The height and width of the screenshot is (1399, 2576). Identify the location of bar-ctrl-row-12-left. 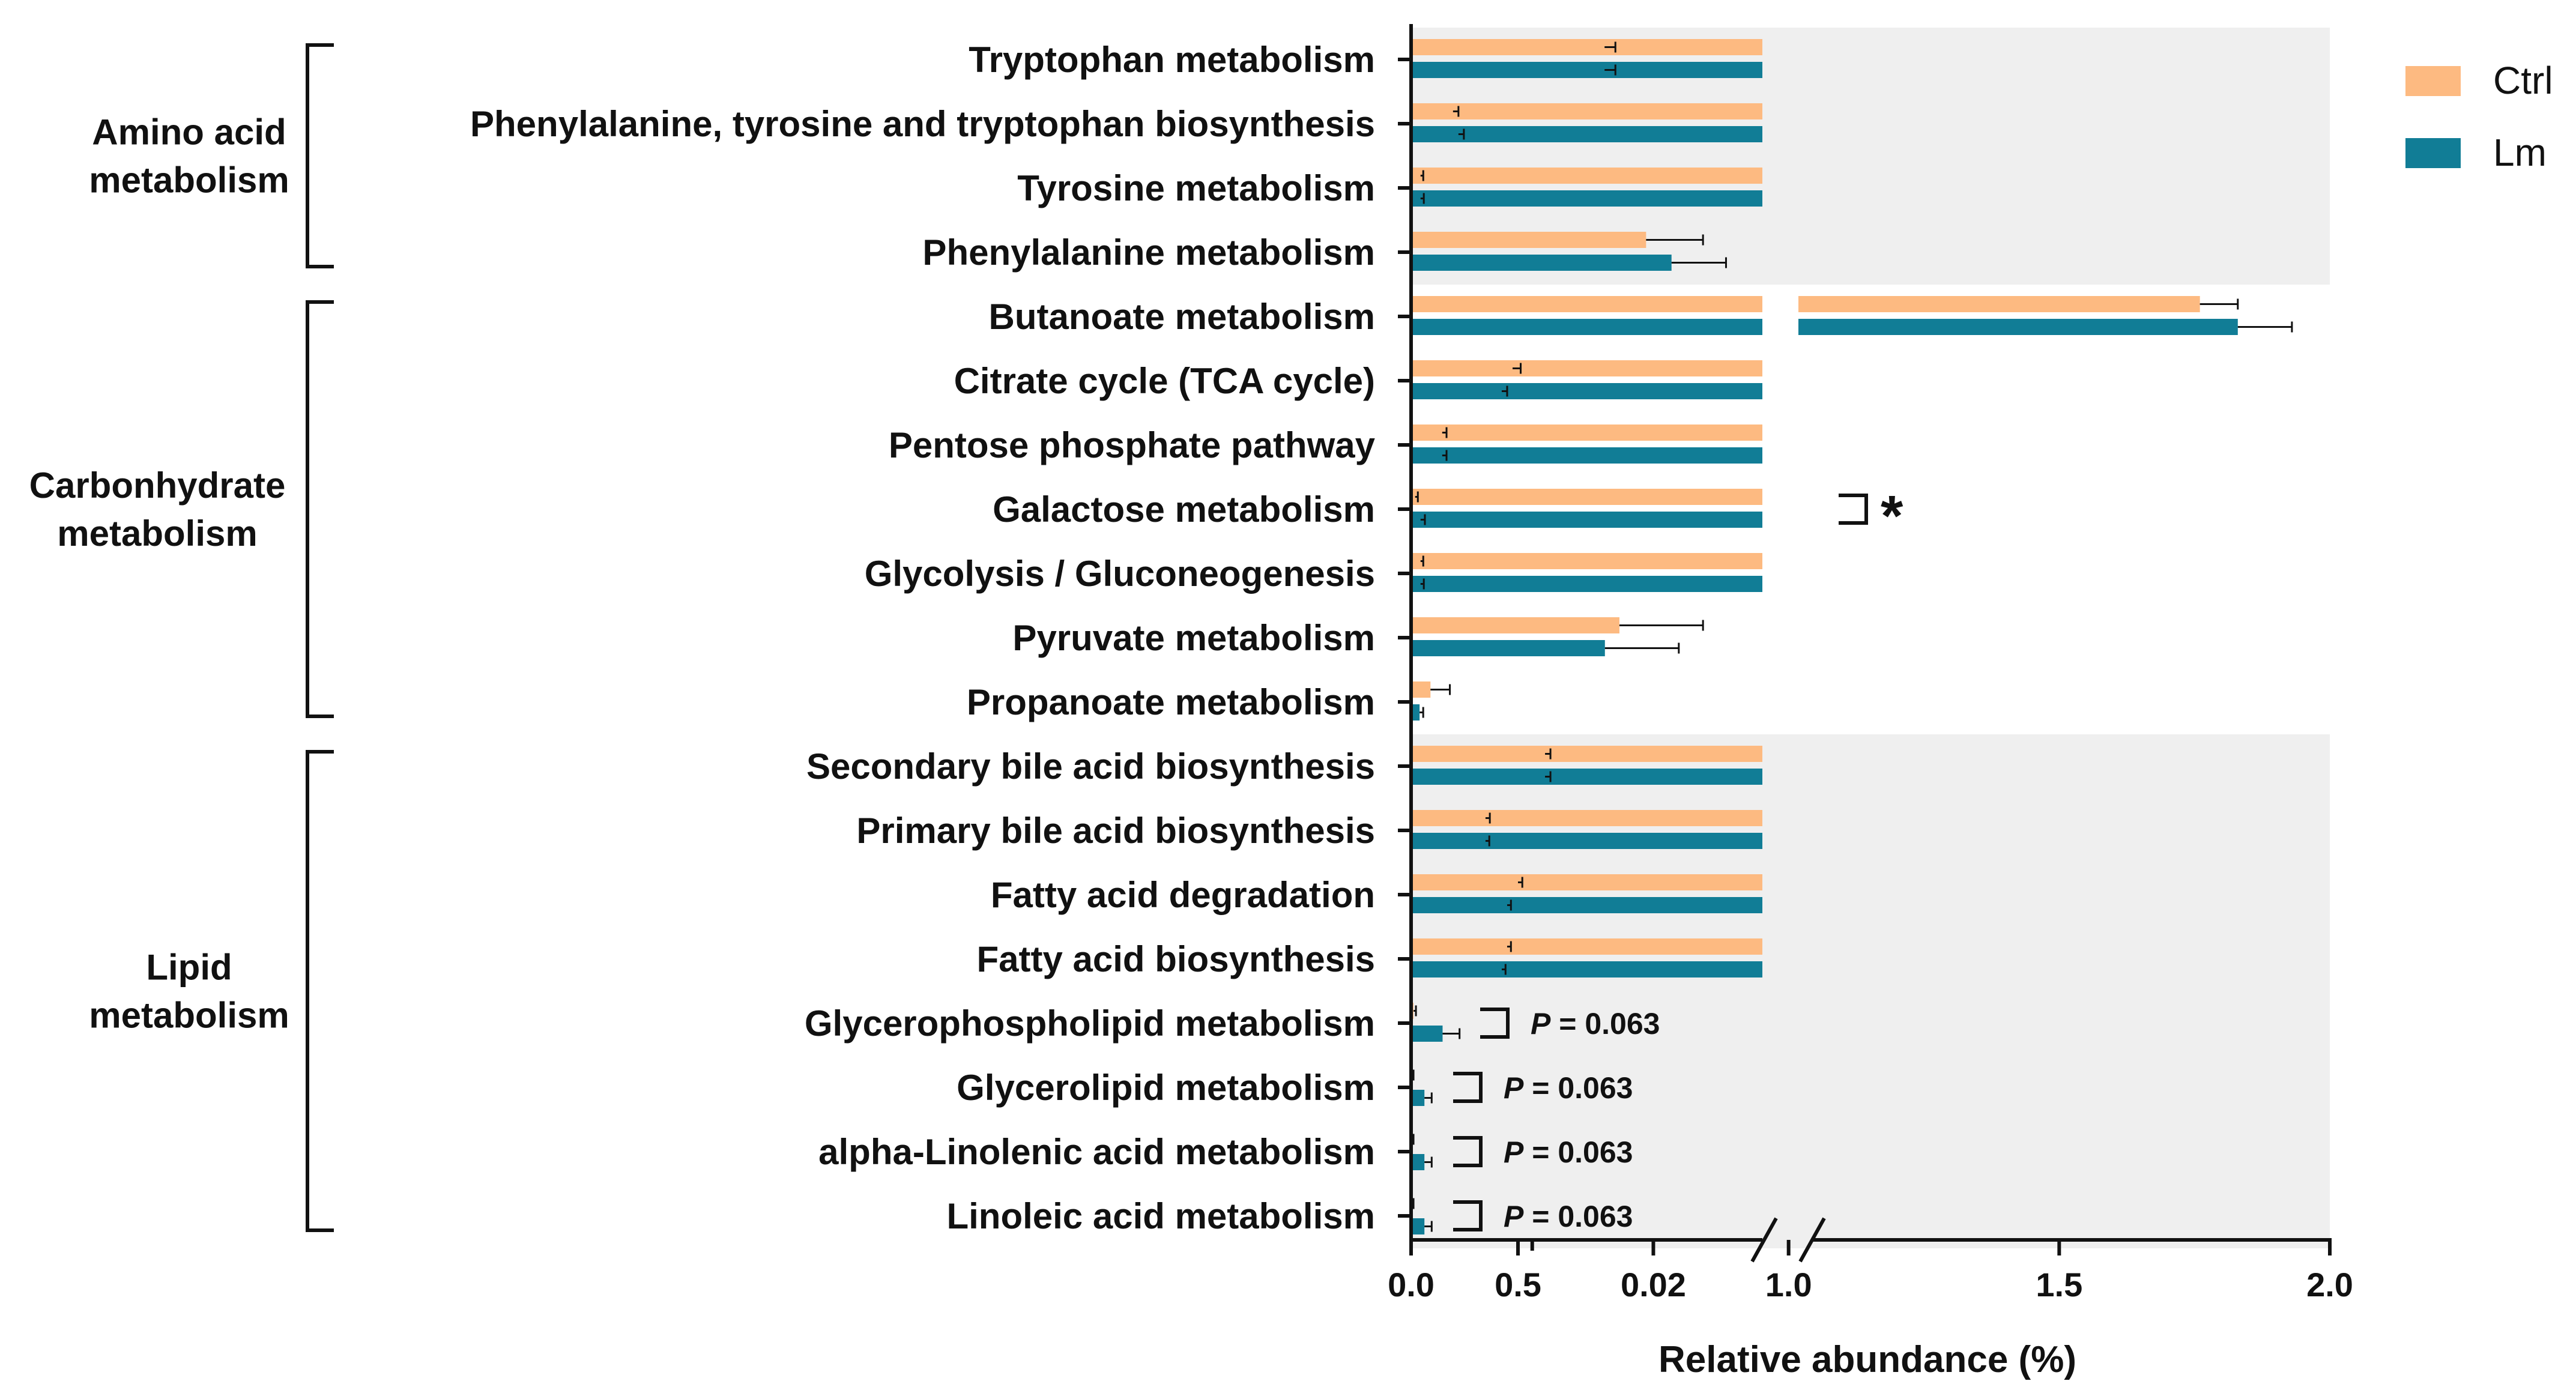
(1586, 754).